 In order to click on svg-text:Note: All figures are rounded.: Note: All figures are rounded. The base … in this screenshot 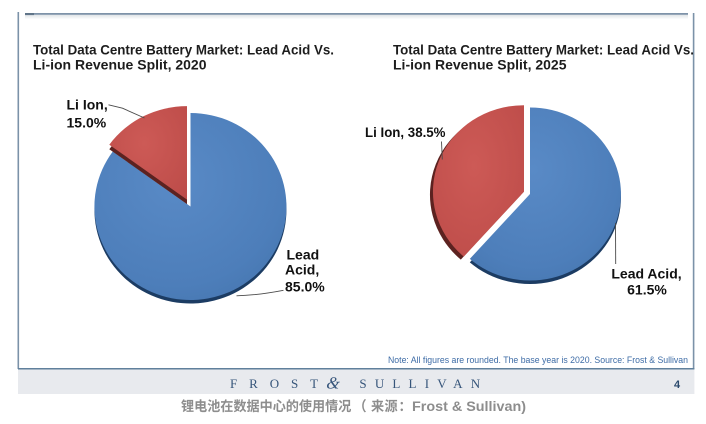, I will do `click(538, 360)`.